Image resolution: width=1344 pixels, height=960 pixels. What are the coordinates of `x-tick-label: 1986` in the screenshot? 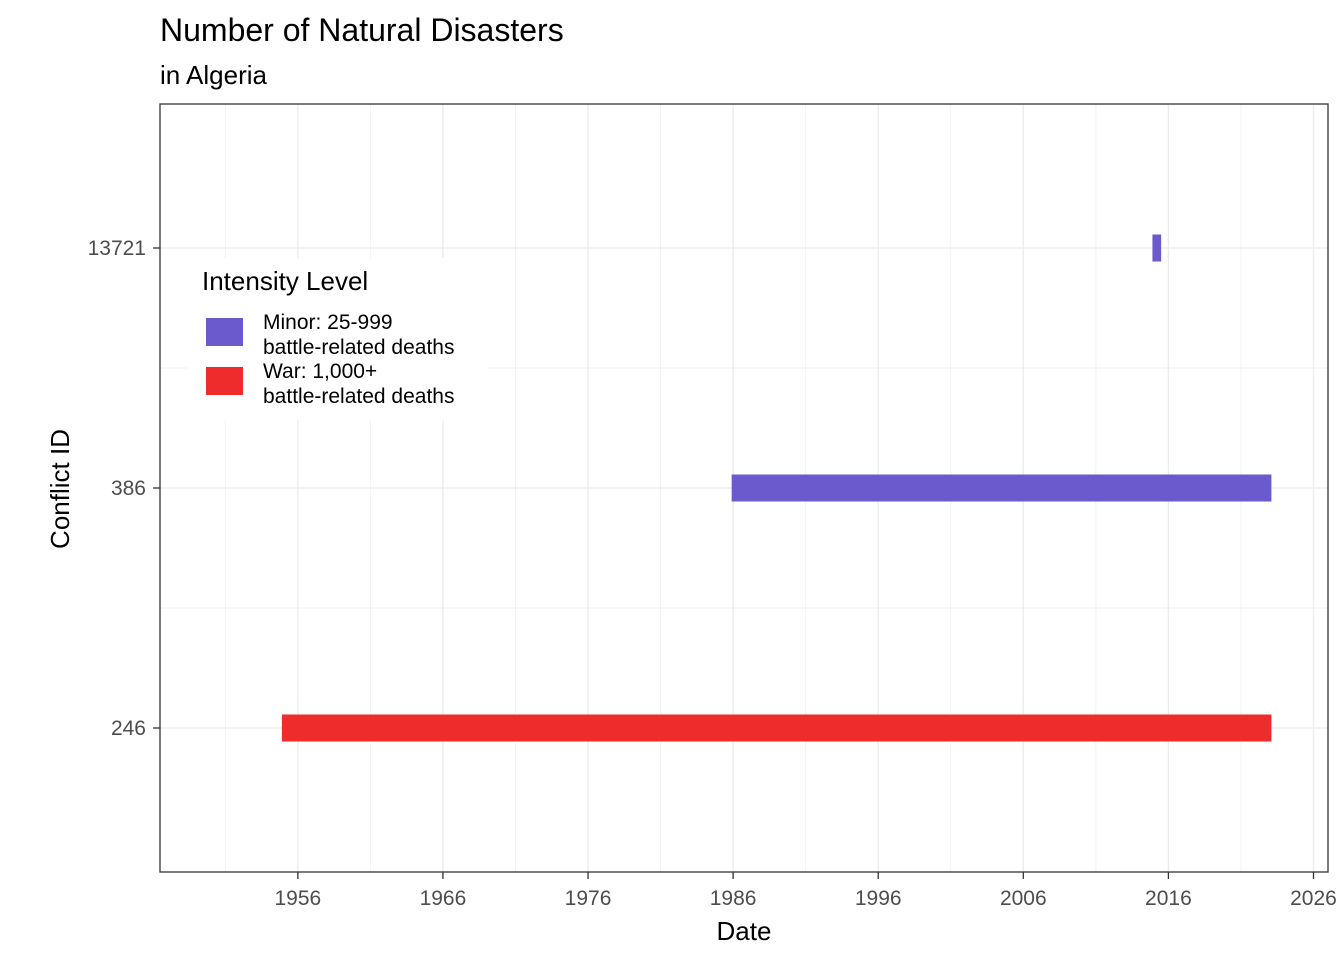 It's located at (733, 898).